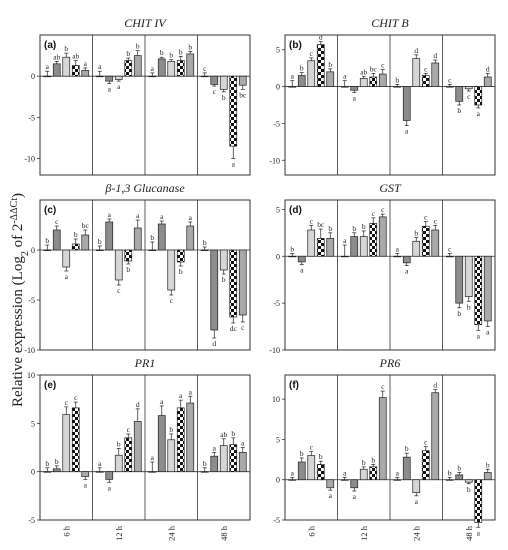 The image size is (508, 550). Describe the element at coordinates (469, 533) in the screenshot. I see `x-category-label: 48 h` at that location.